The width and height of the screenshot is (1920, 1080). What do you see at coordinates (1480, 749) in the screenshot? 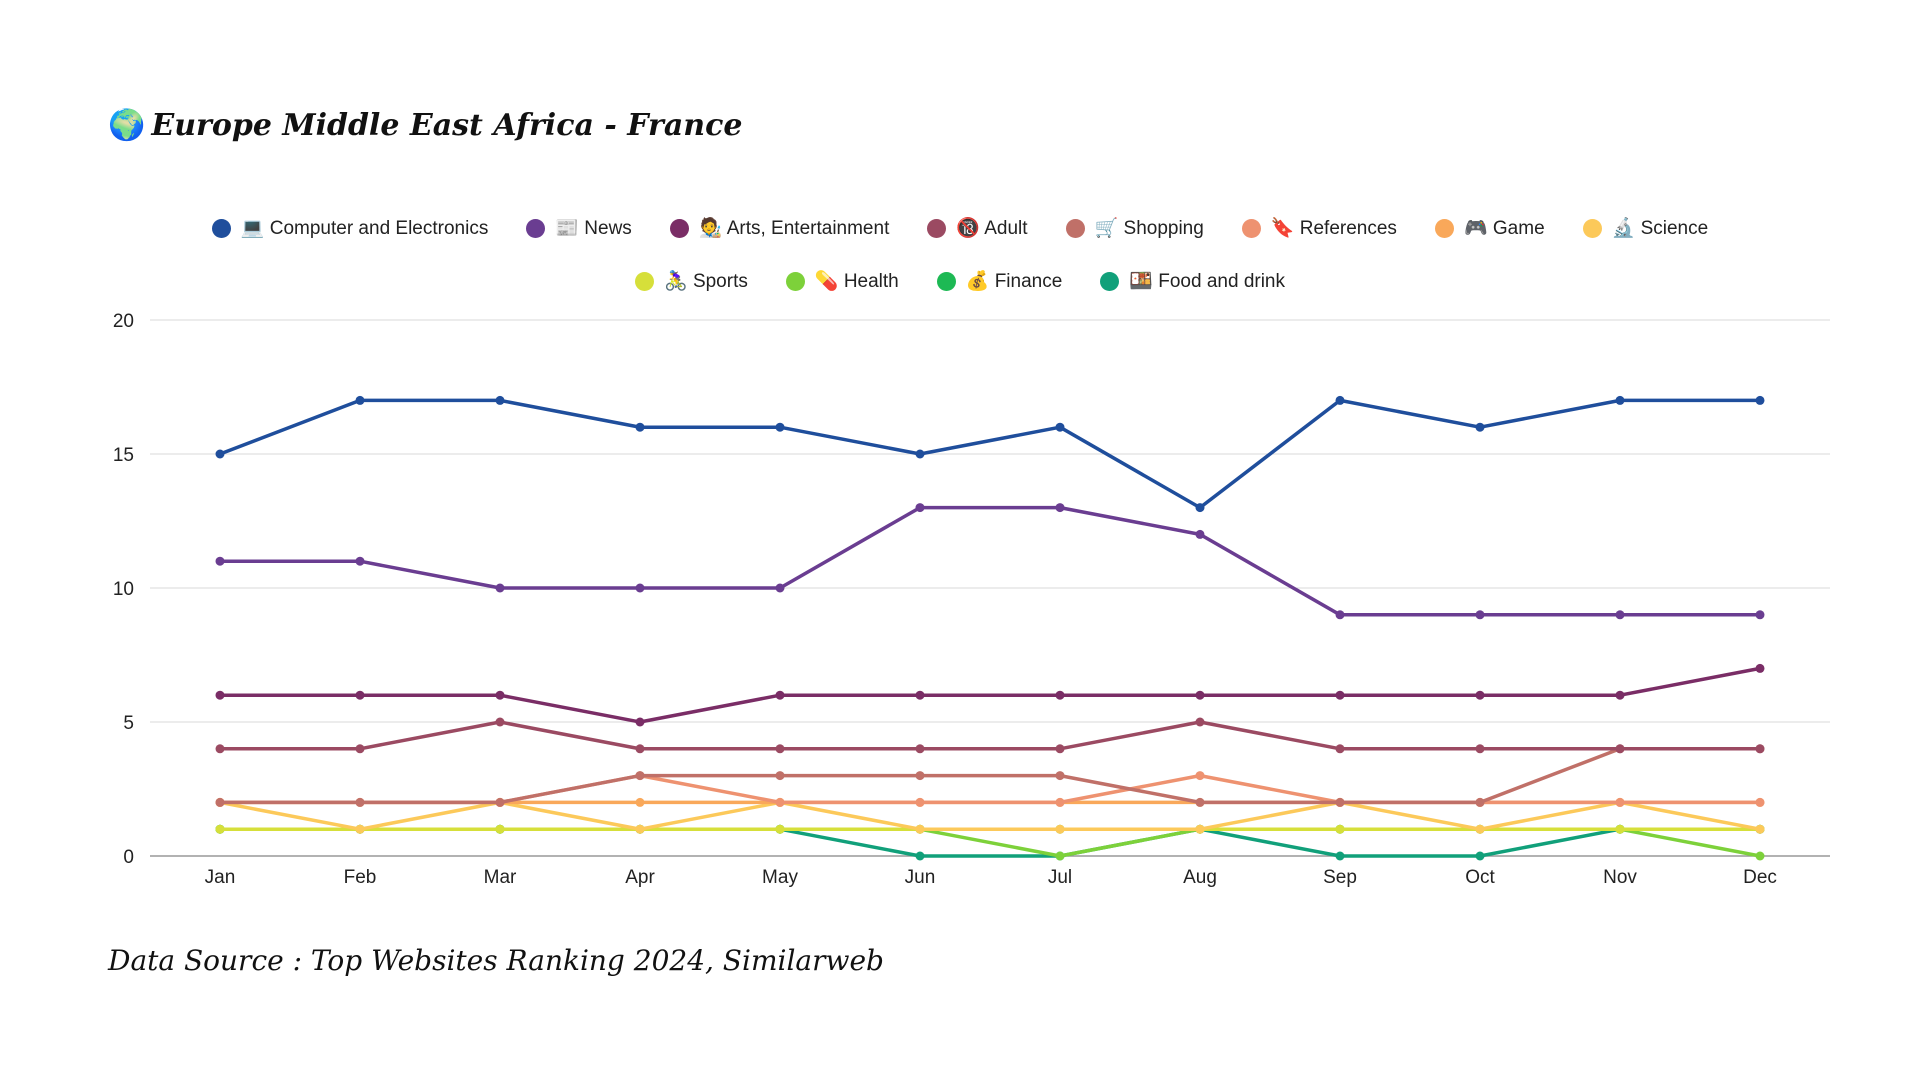
I see `data-point-adult-oct` at bounding box center [1480, 749].